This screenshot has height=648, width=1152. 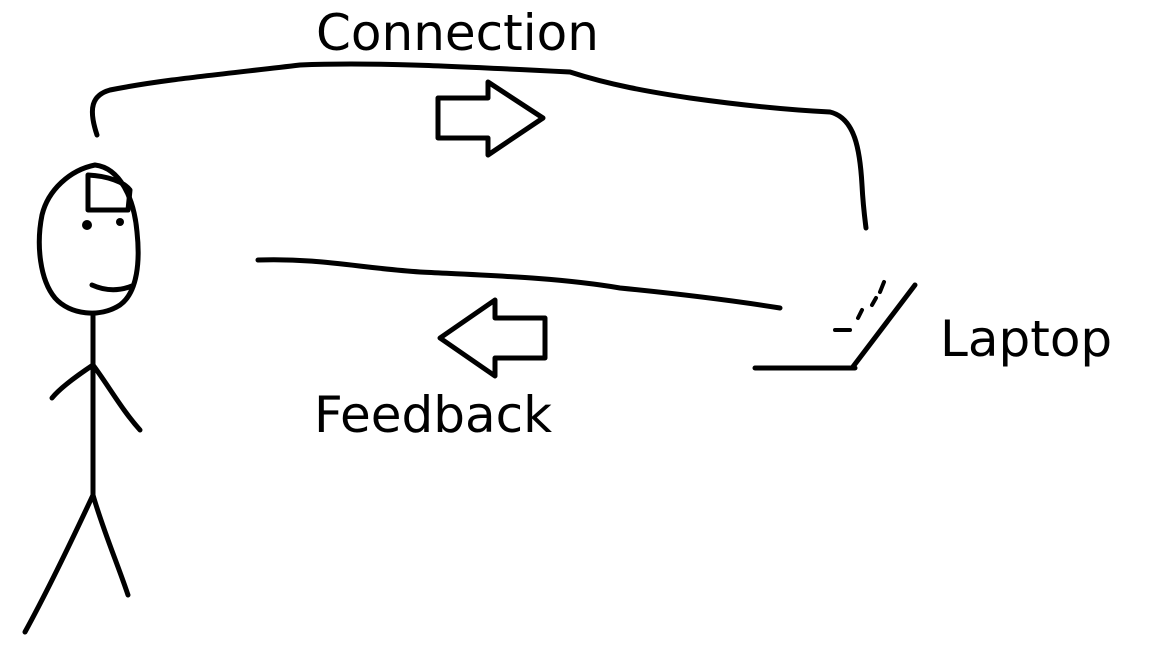 I want to click on headset-icon, so click(x=109, y=192).